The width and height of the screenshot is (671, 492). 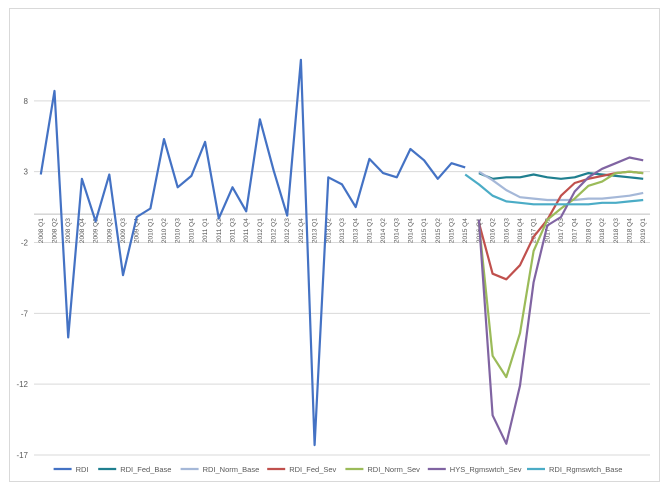 What do you see at coordinates (109, 230) in the screenshot?
I see `x-tick-label: 2009 Q2` at bounding box center [109, 230].